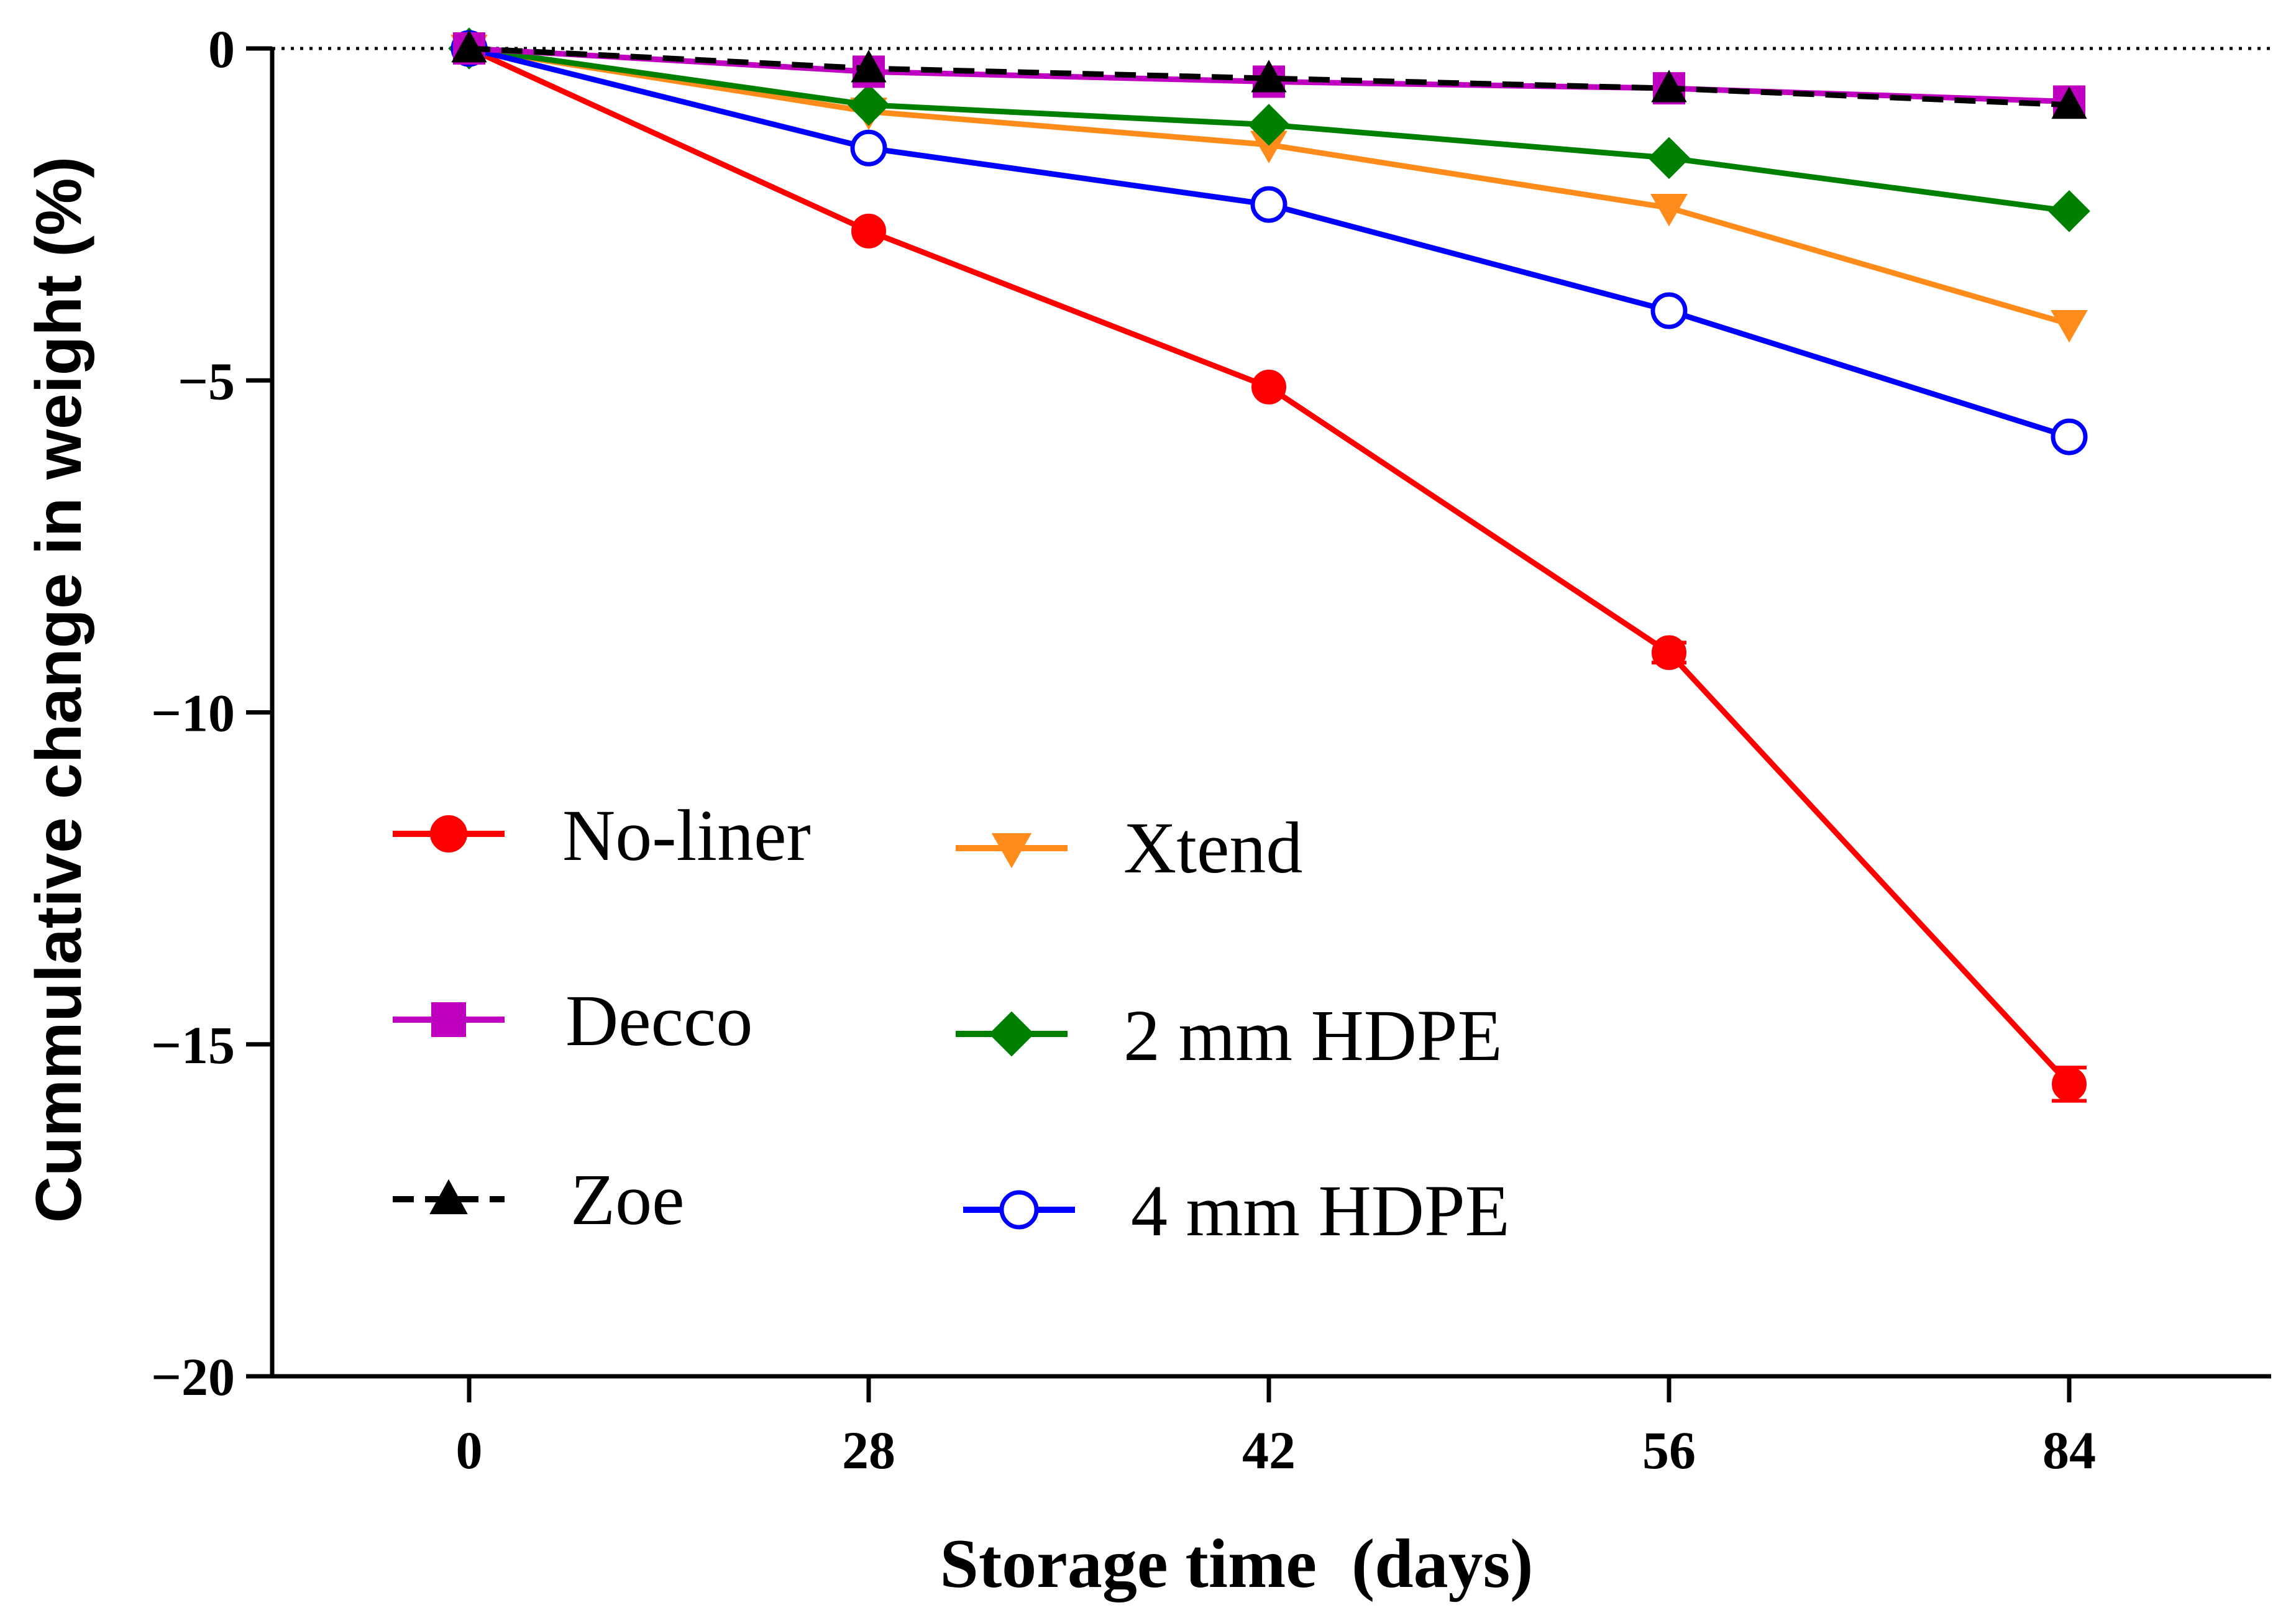 The width and height of the screenshot is (2296, 1618). Describe the element at coordinates (538, 1199) in the screenshot. I see `legend-entry-zoe: Zoe` at that location.